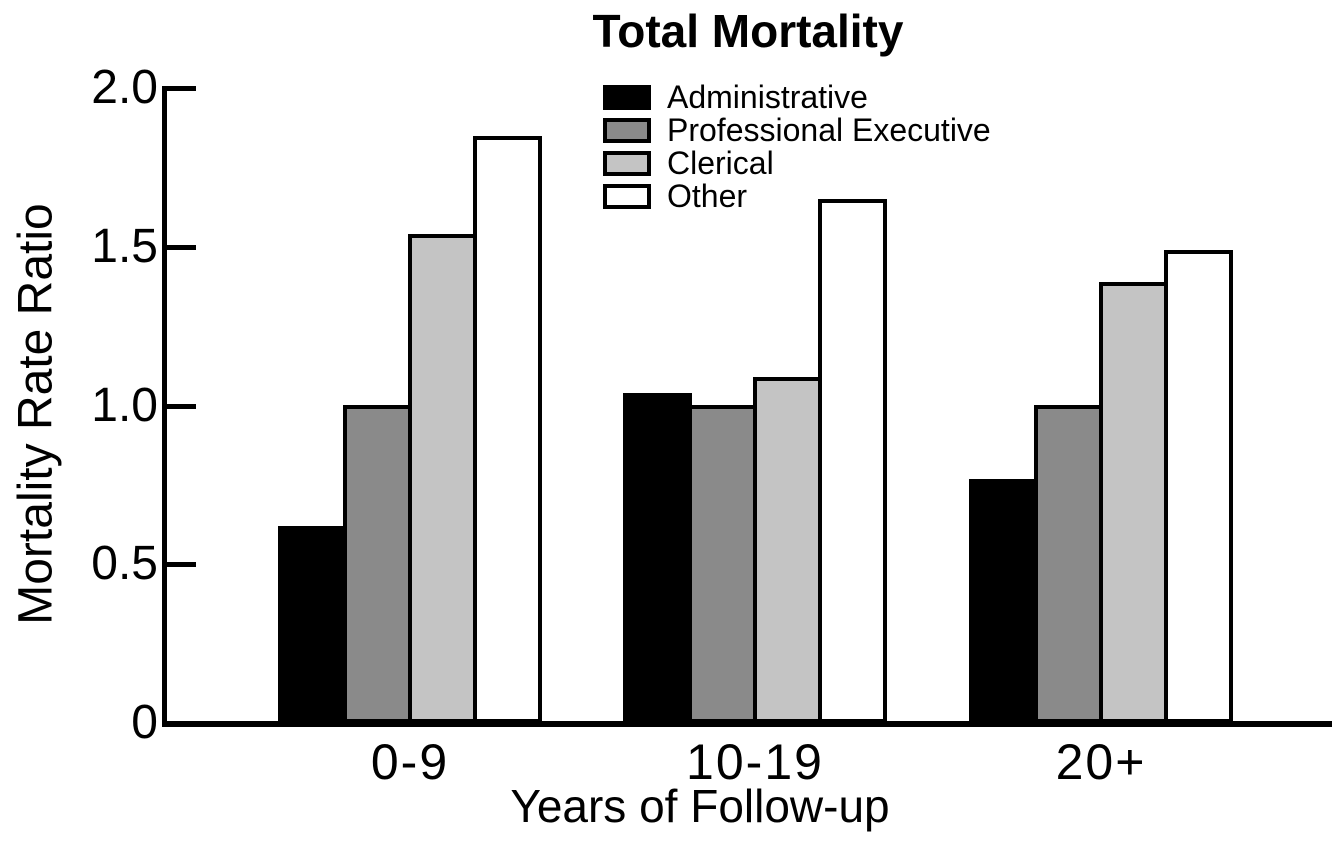 The width and height of the screenshot is (1334, 850). I want to click on legend-swatch-administrative, so click(627, 97).